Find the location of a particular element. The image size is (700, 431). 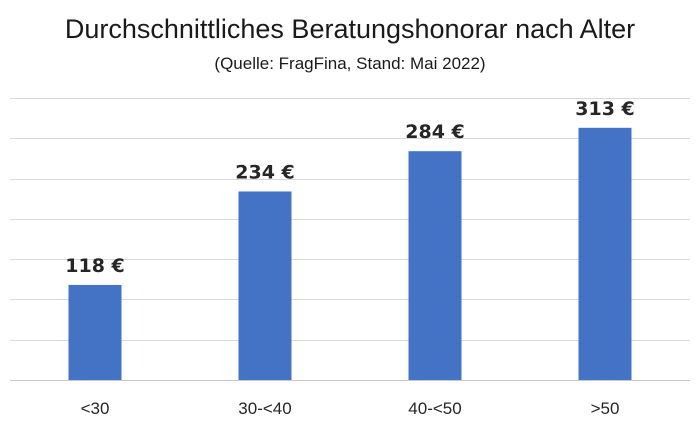

x-tick-label: 30-<40 is located at coordinates (264, 408).